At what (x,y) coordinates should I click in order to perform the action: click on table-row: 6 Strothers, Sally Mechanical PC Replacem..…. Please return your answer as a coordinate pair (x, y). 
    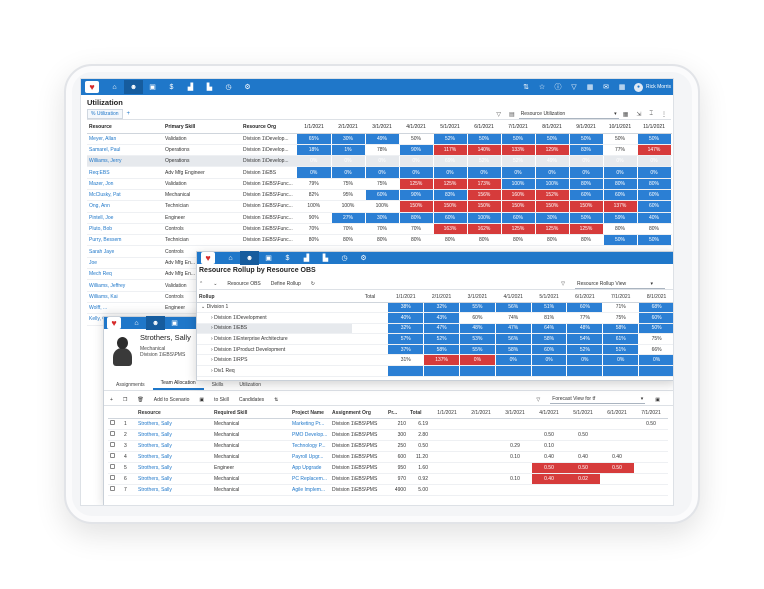
    Looking at the image, I should click on (388, 479).